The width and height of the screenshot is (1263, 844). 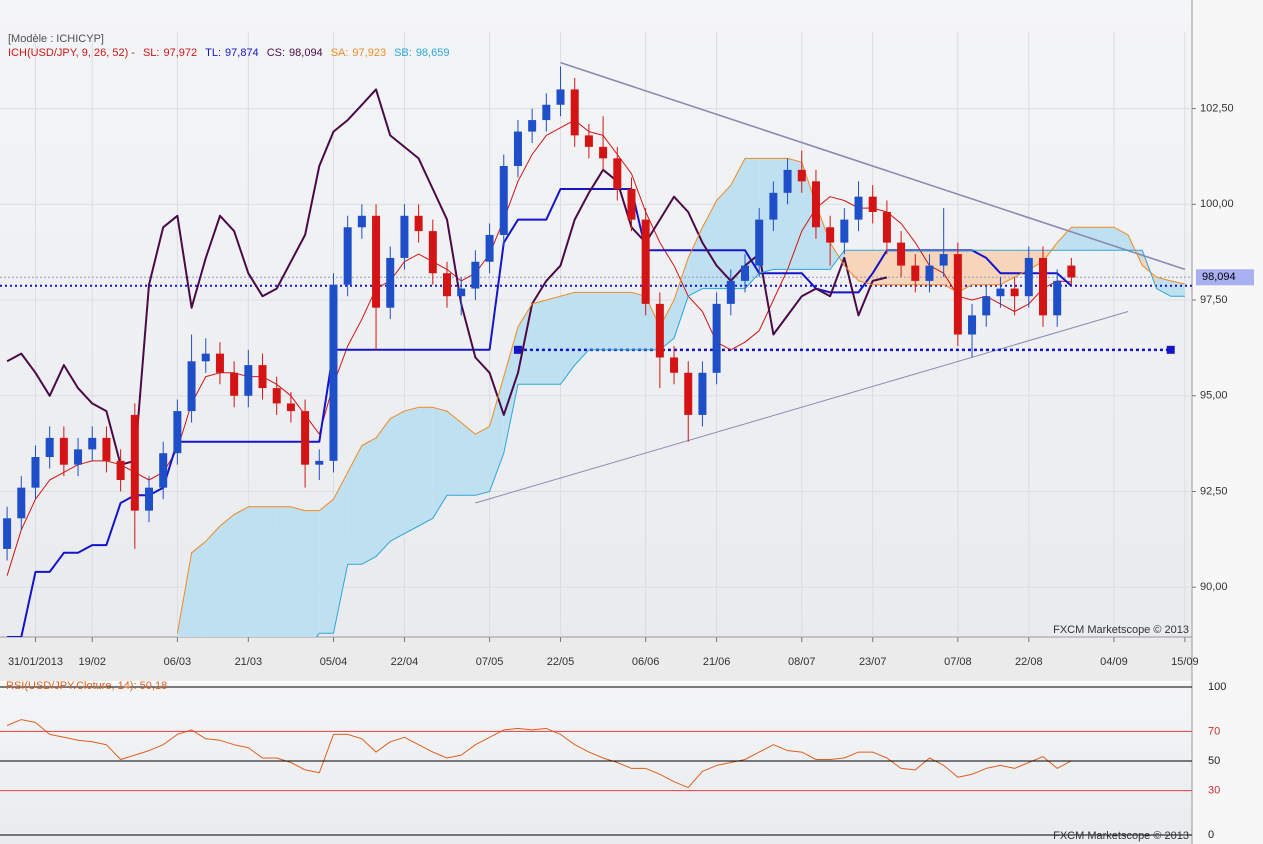 I want to click on x-tick-label: 07/05, so click(x=490, y=662).